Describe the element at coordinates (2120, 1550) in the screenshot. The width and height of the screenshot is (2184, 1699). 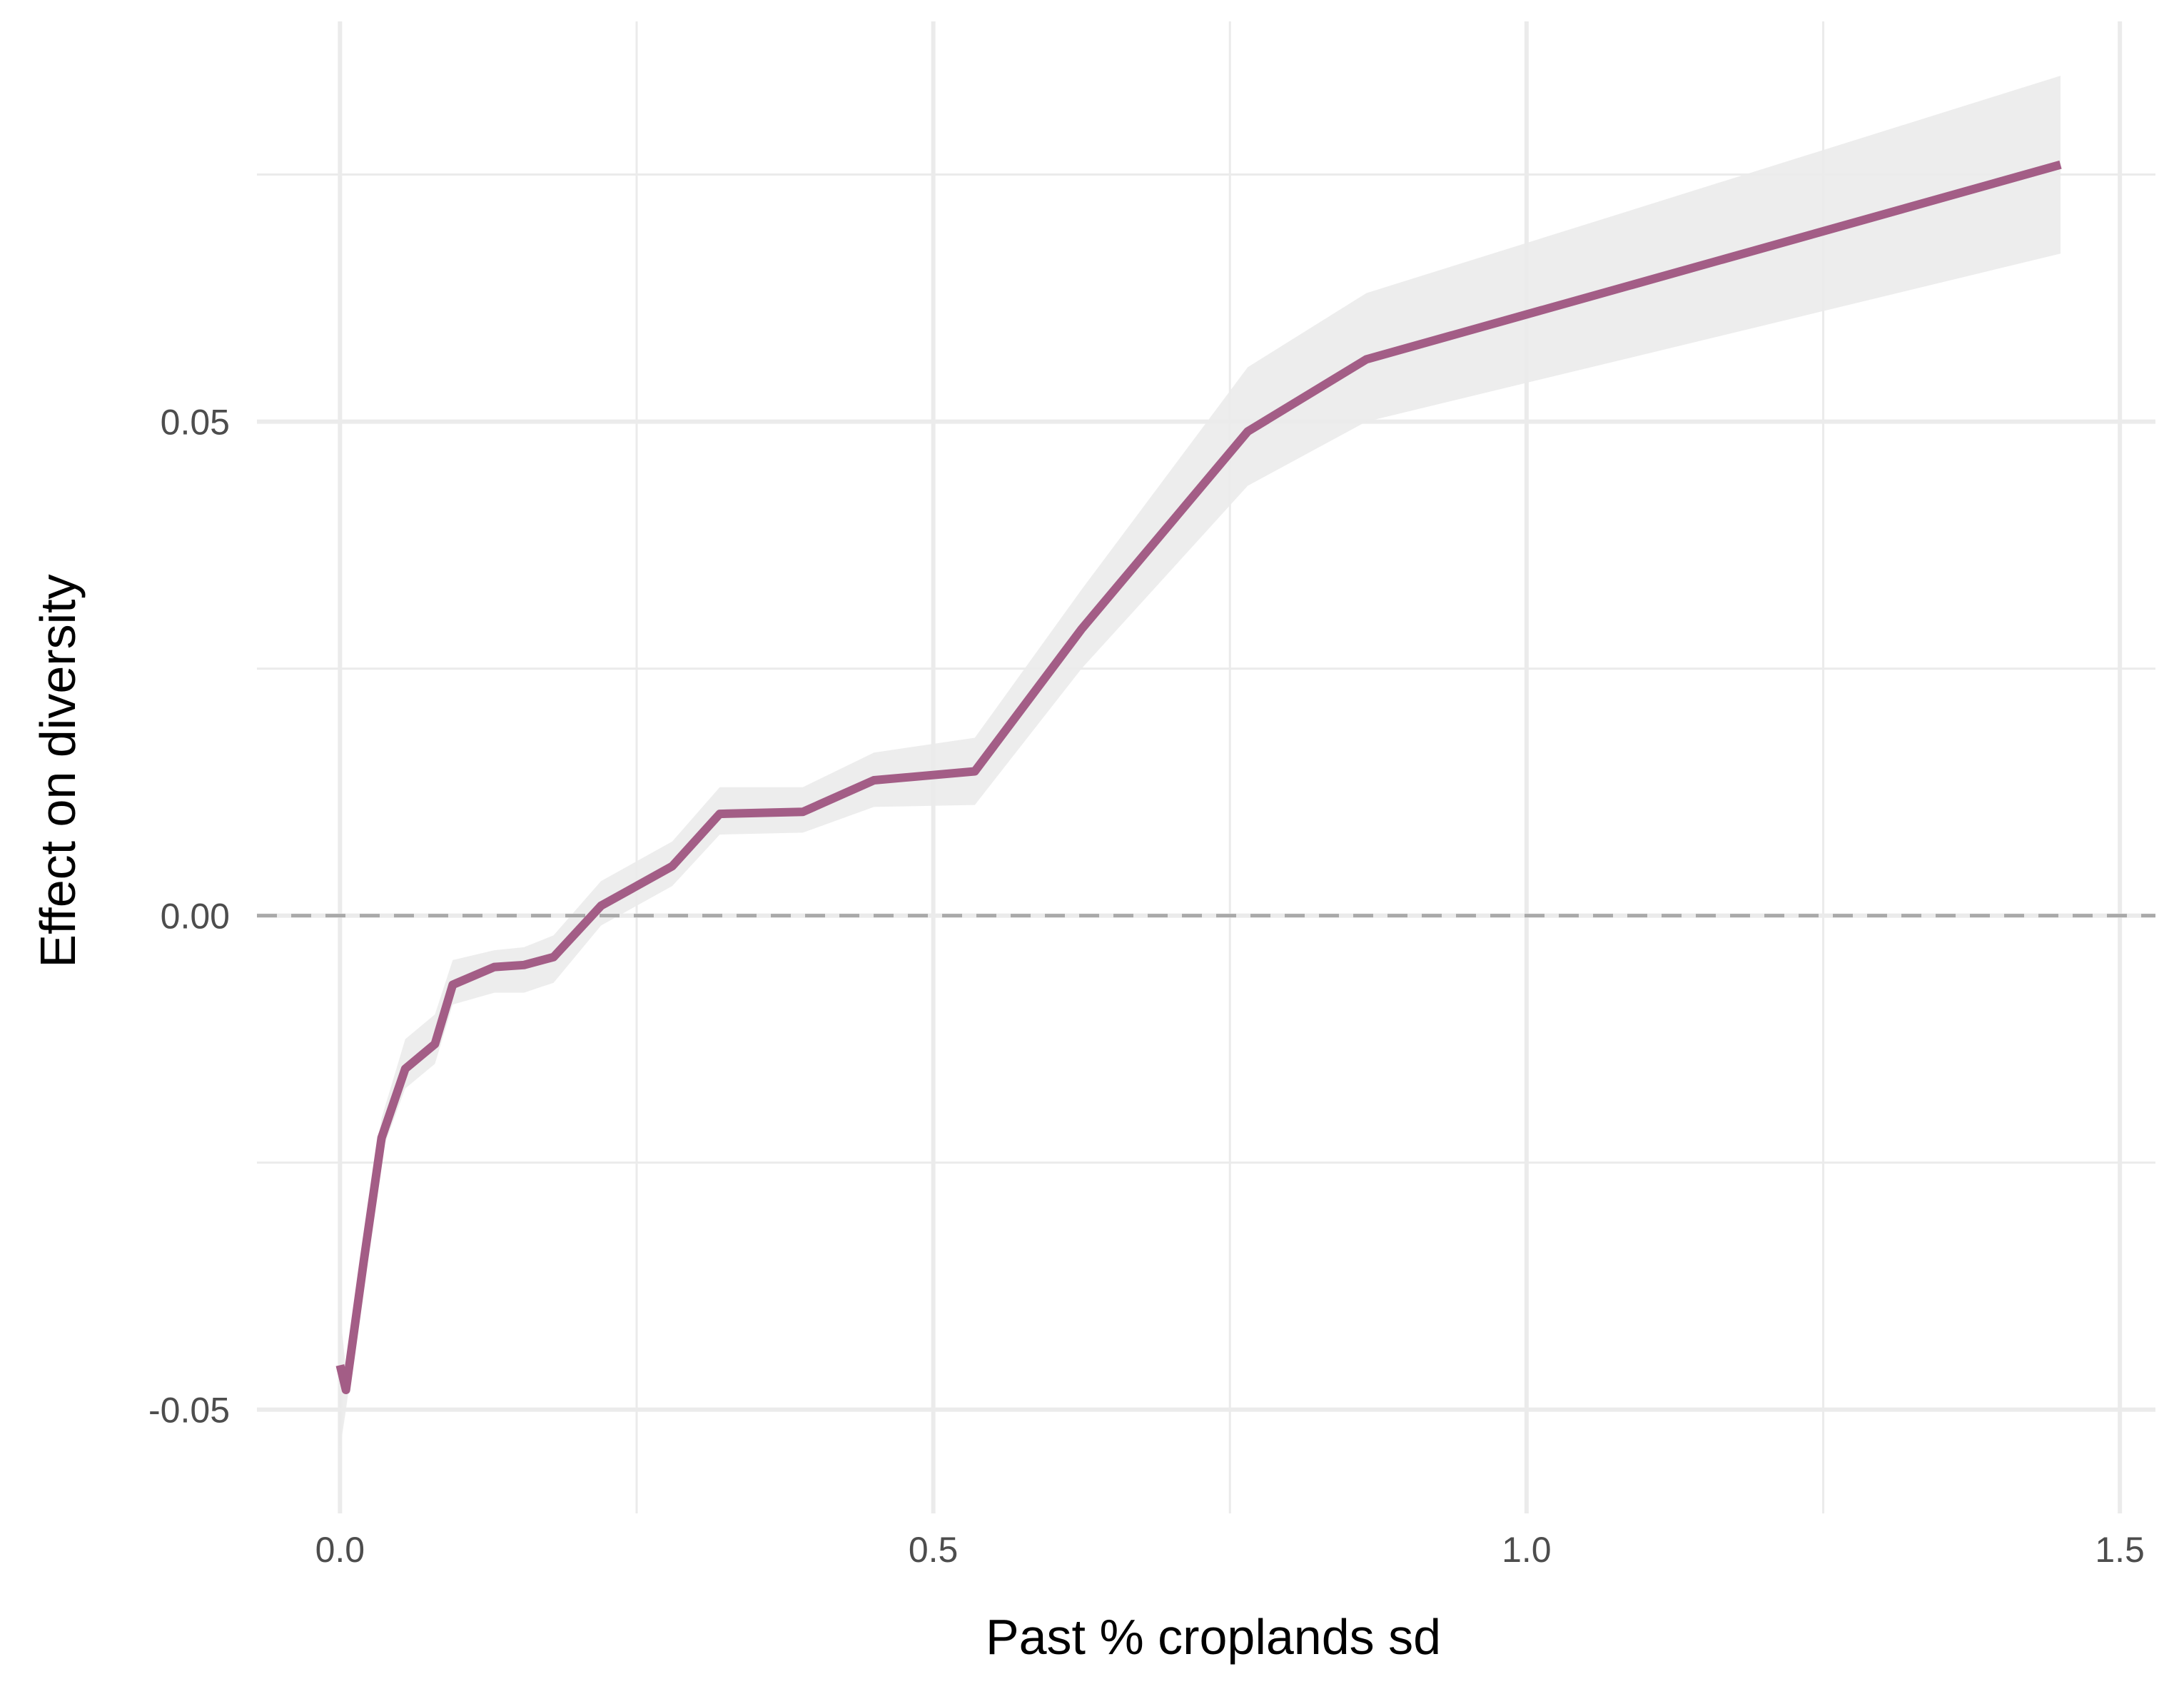
I see `x-tick-label: 1.5` at that location.